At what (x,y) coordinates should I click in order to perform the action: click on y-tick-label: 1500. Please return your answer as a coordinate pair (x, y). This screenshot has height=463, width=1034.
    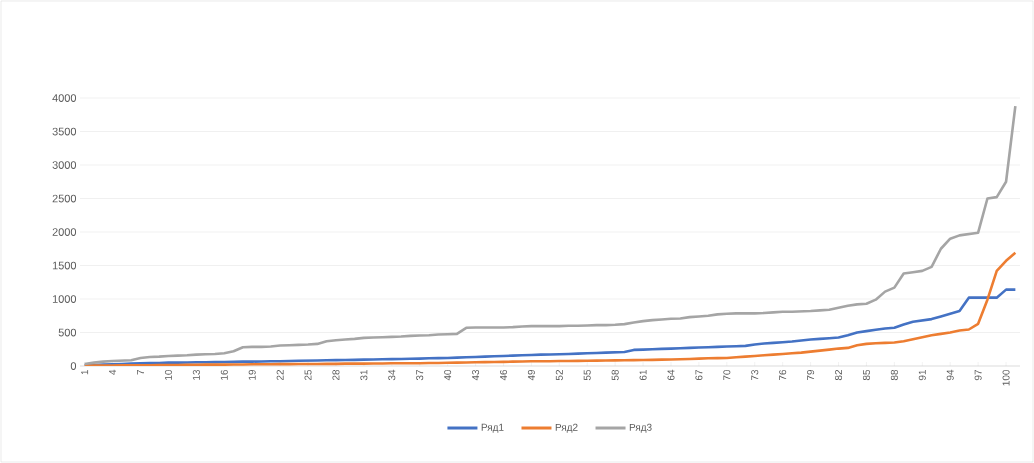
    Looking at the image, I should click on (64, 265).